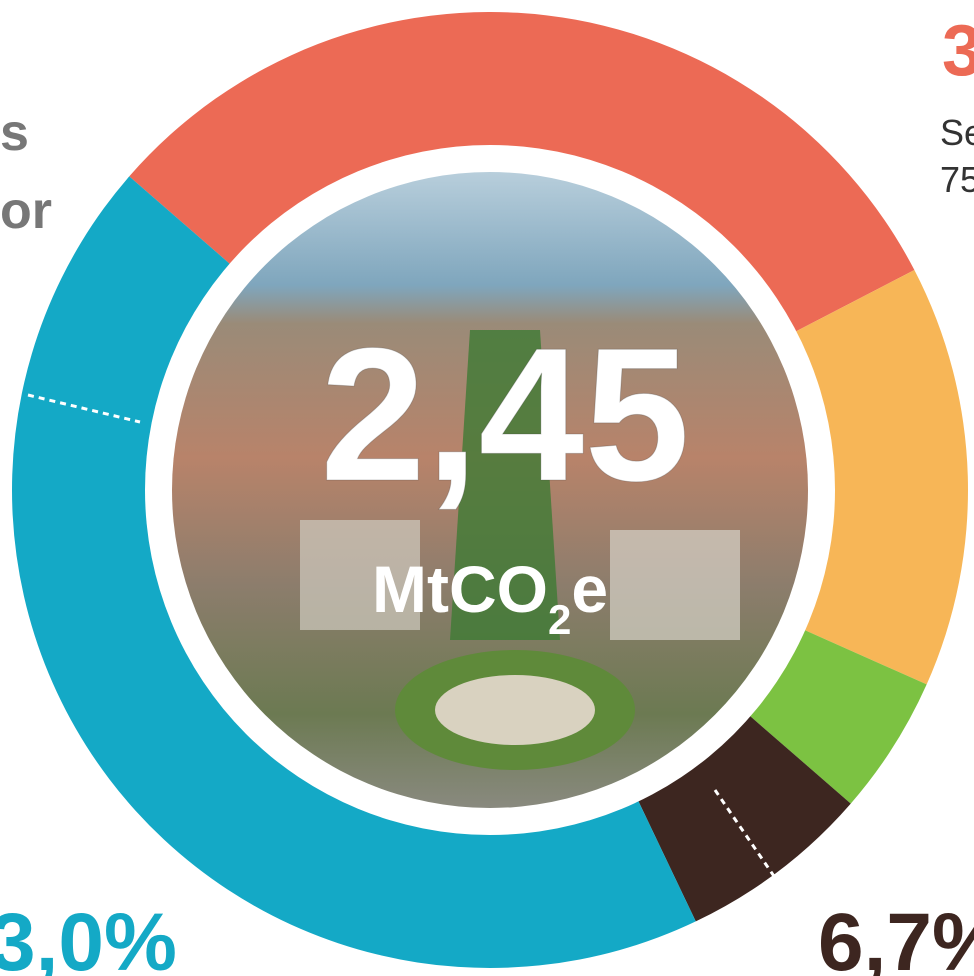  Describe the element at coordinates (14, 133) in the screenshot. I see `left-text: s` at that location.